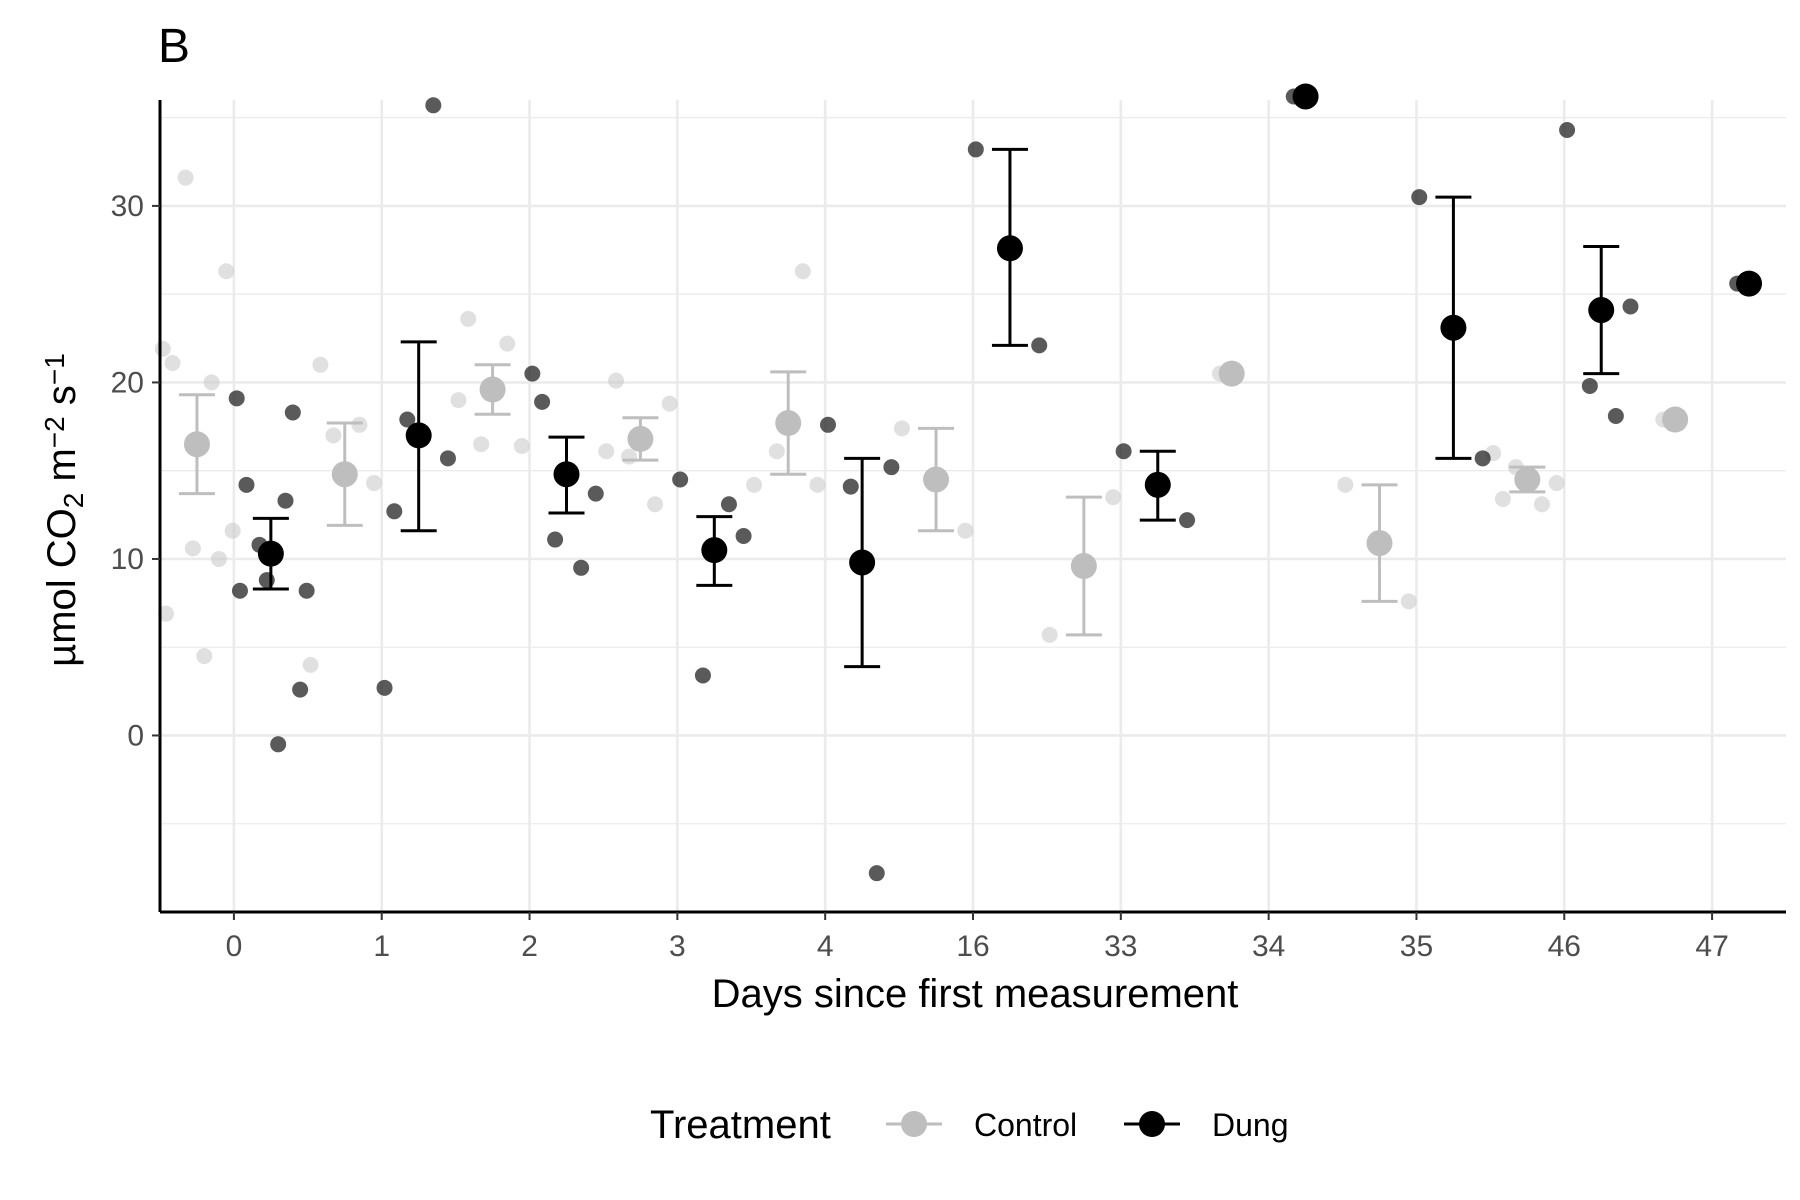  I want to click on y-axis-title-part: −1, so click(54, 369).